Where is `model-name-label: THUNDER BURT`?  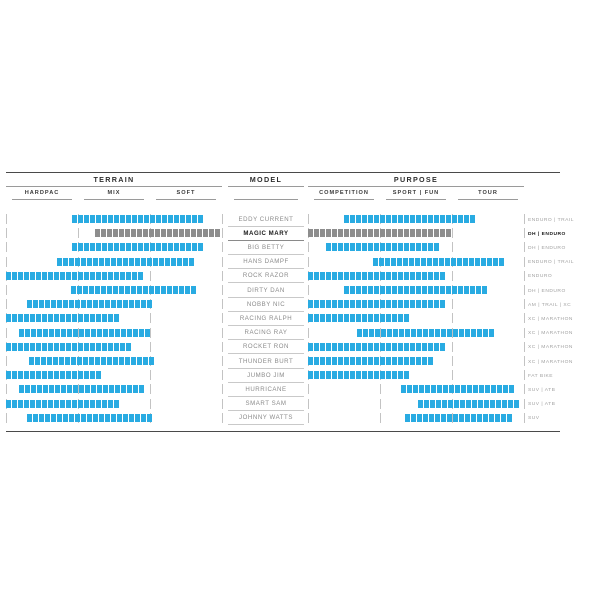
model-name-label: THUNDER BURT is located at coordinates (266, 362).